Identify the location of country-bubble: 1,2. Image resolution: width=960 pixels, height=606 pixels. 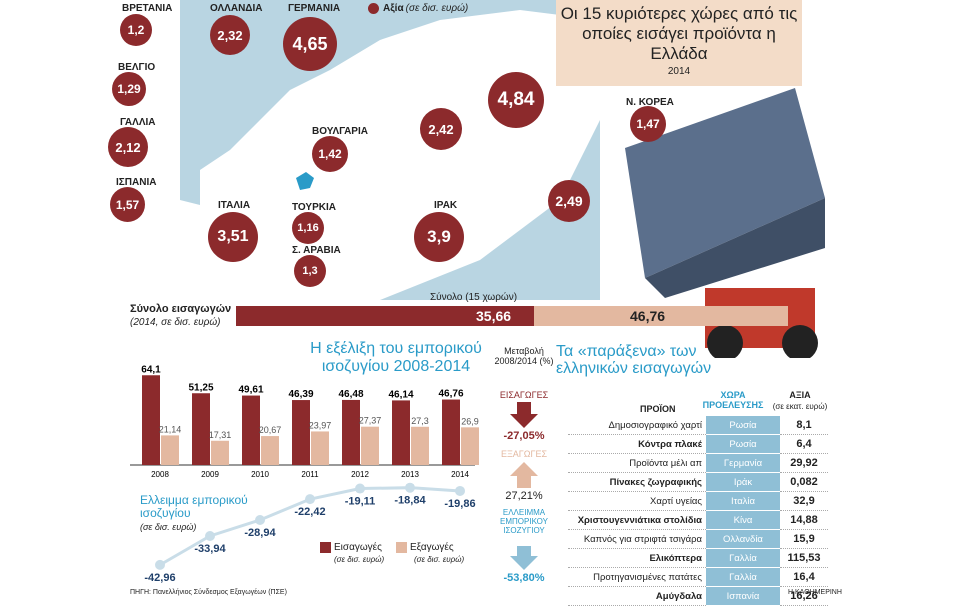
(136, 30).